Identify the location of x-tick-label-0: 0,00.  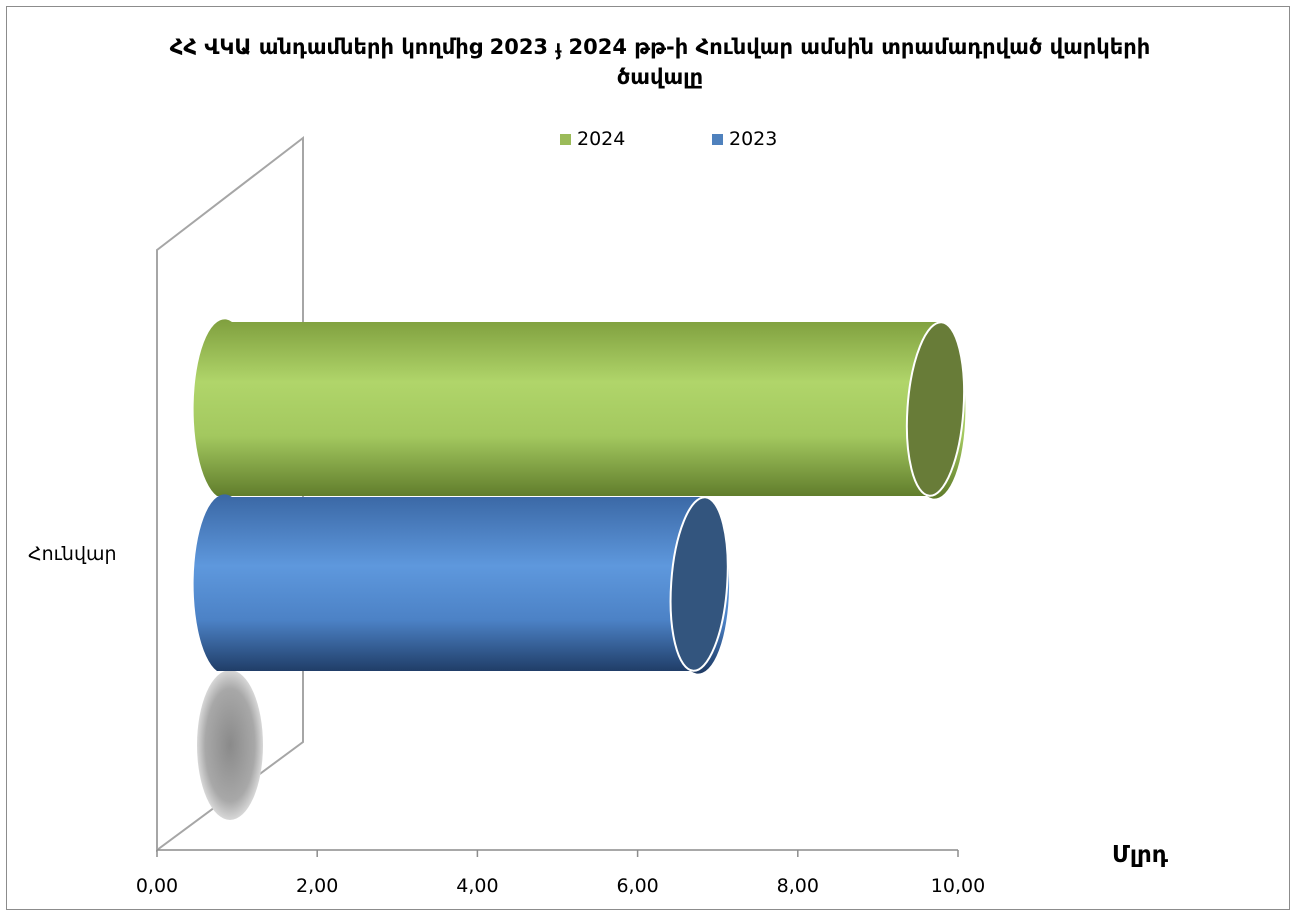
(157, 886).